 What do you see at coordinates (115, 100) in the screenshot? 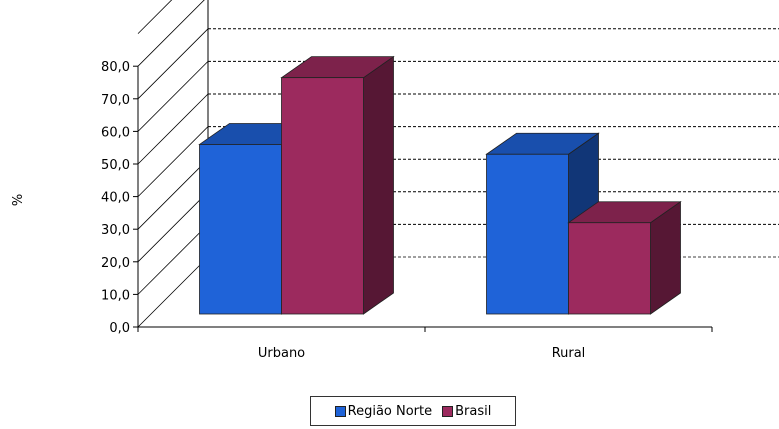
I see `y-tick-label: 70,0` at bounding box center [115, 100].